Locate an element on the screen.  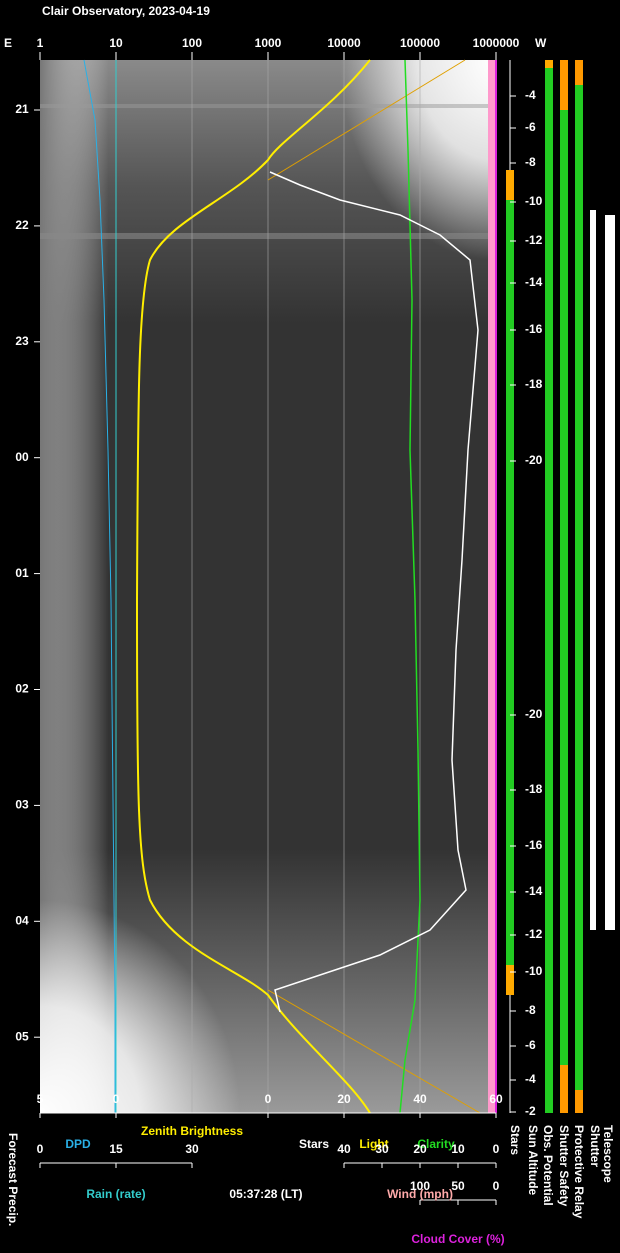
time-tick-label: 01 is located at coordinates (22, 573).